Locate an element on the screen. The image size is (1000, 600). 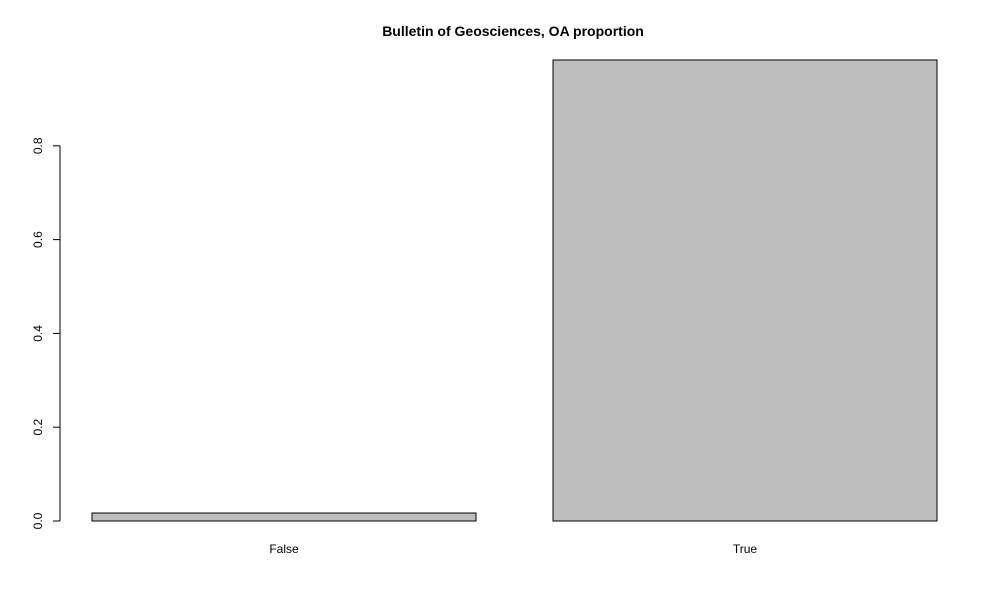
chart-title: Bulletin of Geosciences, OA proportion is located at coordinates (513, 31).